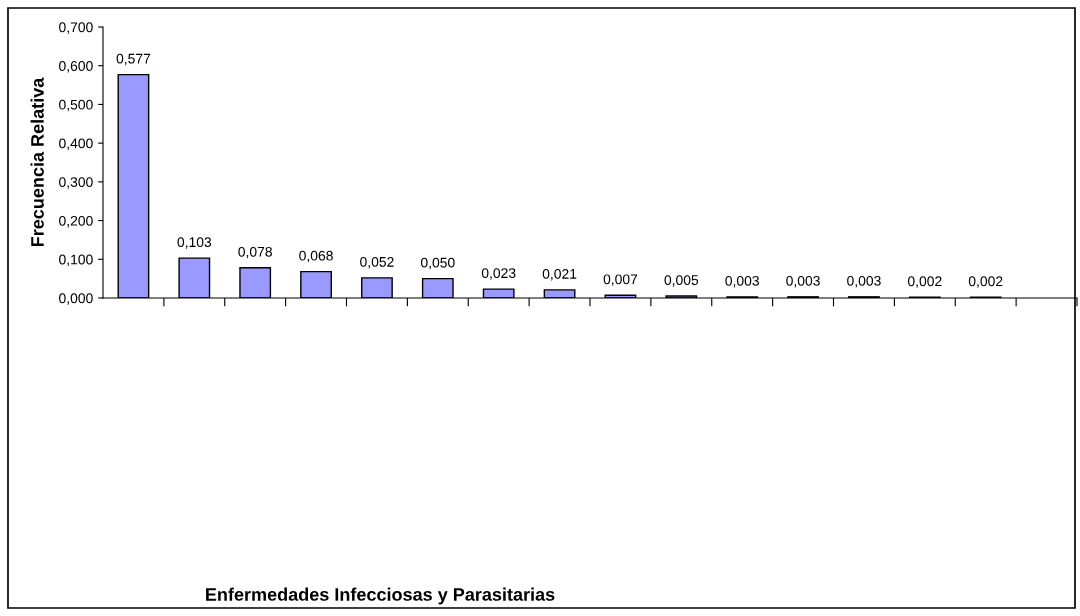 The width and height of the screenshot is (1080, 616). I want to click on data-label: 0,050, so click(437, 263).